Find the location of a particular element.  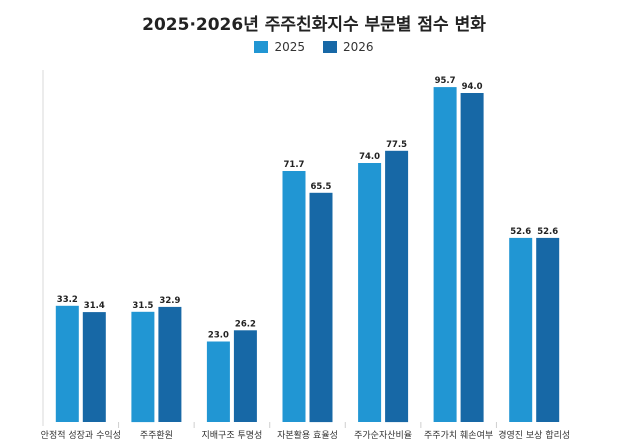

category-label-4: 주가순자산비율 is located at coordinates (383, 434).